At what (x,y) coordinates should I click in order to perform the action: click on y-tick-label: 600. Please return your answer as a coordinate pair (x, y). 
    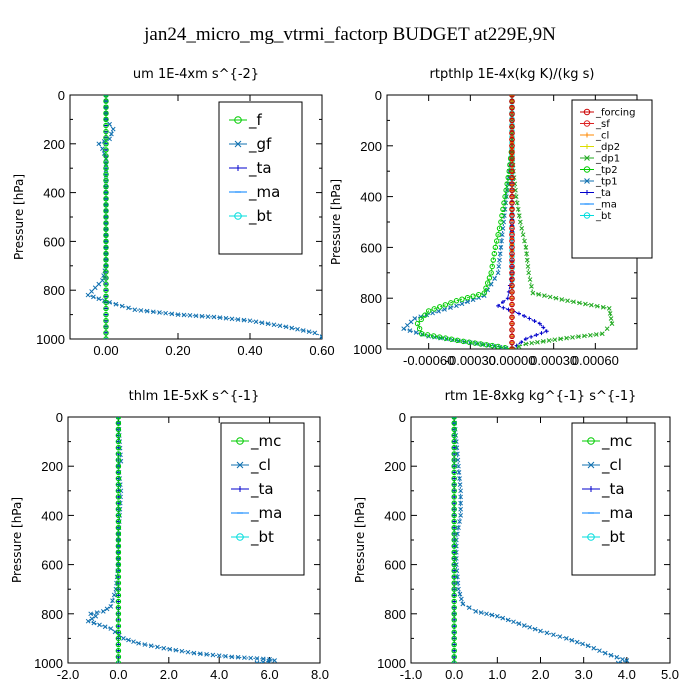
    Looking at the image, I should click on (371, 247).